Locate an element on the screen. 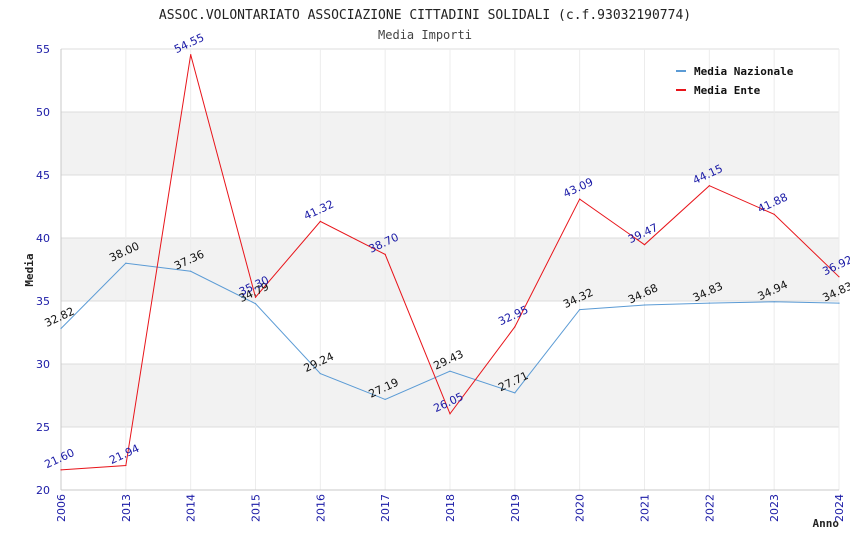 Image resolution: width=850 pixels, height=550 pixels. legend: Media Nazionale Media Ente is located at coordinates (735, 81).